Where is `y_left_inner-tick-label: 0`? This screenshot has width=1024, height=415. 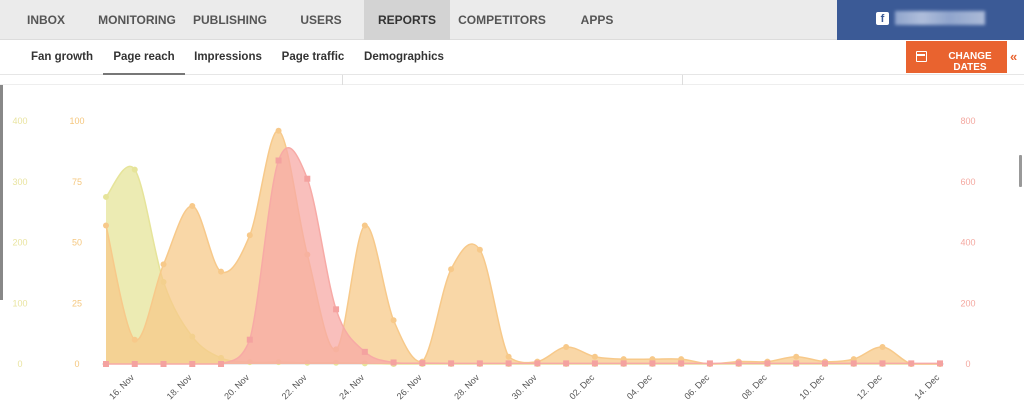 y_left_inner-tick-label: 0 is located at coordinates (76, 364).